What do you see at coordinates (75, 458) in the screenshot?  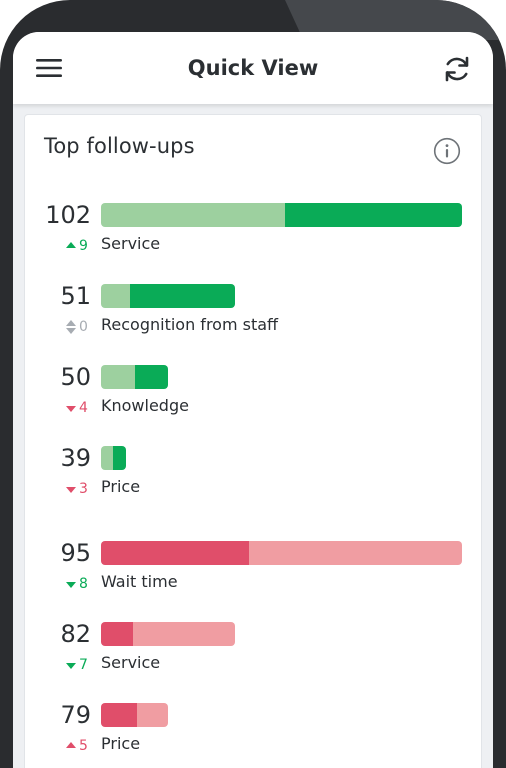 I see `item-count: 39` at bounding box center [75, 458].